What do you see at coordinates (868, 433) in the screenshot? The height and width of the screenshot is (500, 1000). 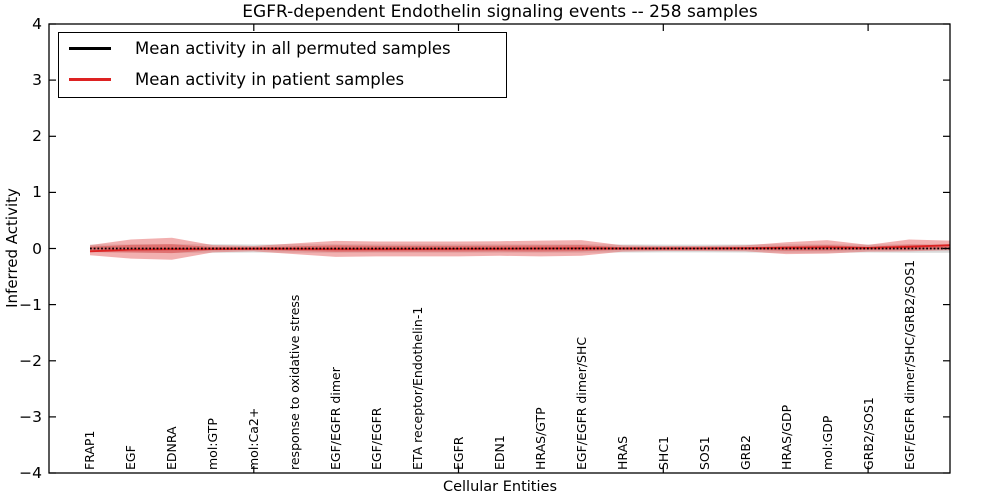 I see `x-category-label: GRB2/SOS1` at bounding box center [868, 433].